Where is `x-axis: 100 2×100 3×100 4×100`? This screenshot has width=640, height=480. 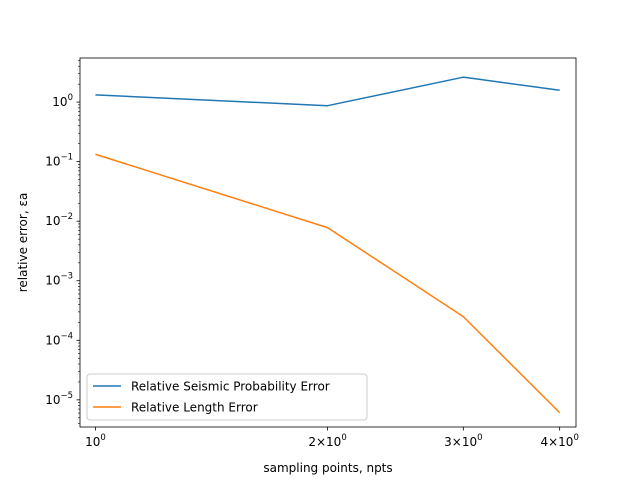
x-axis: 100 2×100 3×100 4×100 is located at coordinates (332, 438).